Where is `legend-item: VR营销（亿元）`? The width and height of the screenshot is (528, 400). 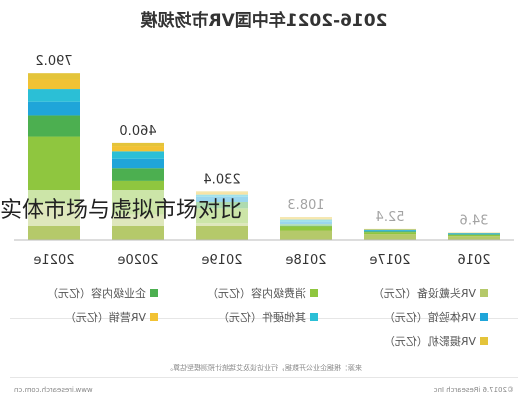
legend-item: VR营销（亿元） is located at coordinates (111, 317).